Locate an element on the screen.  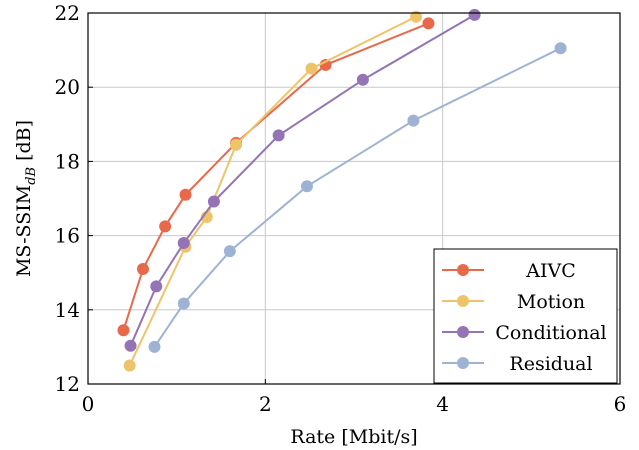
legend-item-residual: Residual is located at coordinates (517, 364).